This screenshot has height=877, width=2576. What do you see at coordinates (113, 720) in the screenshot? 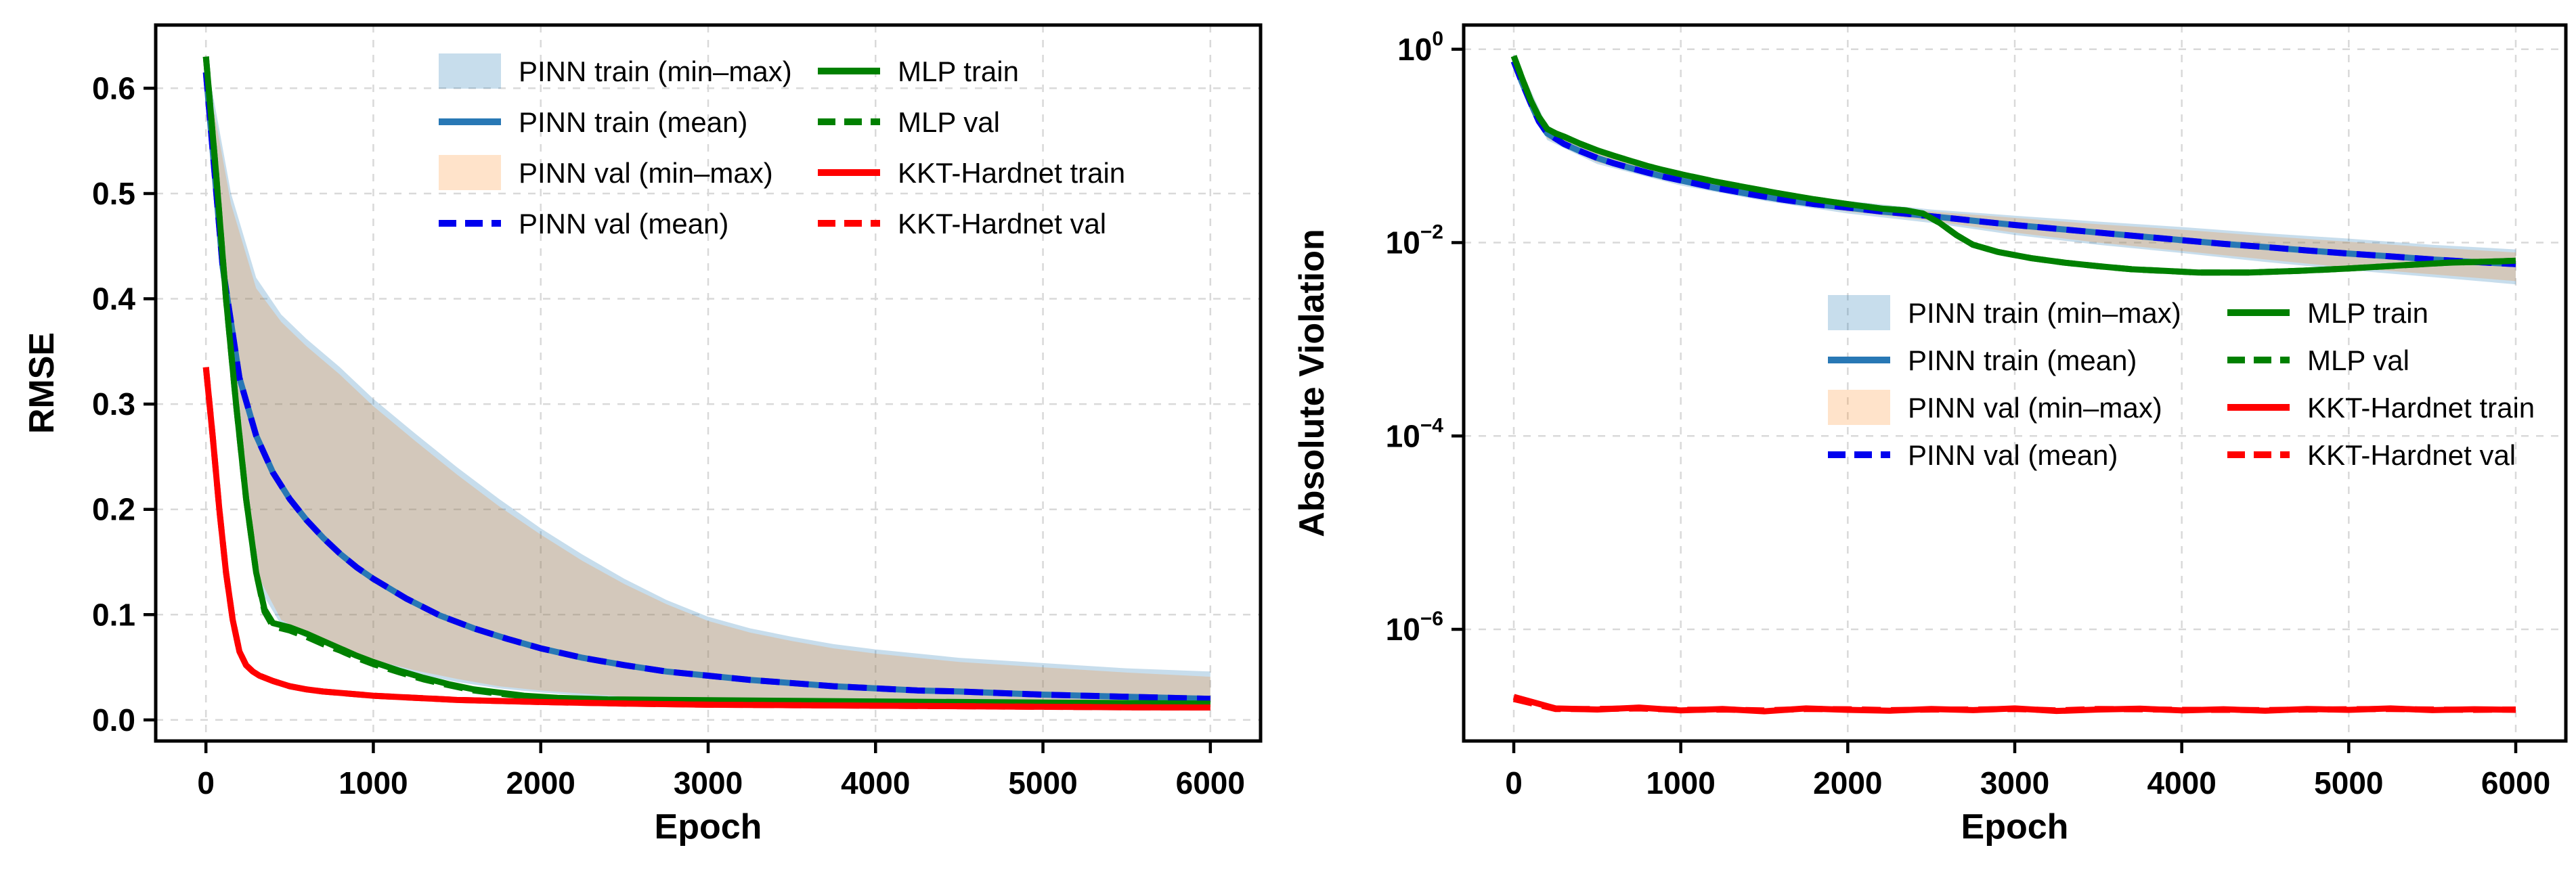
I see `y-tick-label: 0.0` at bounding box center [113, 720].